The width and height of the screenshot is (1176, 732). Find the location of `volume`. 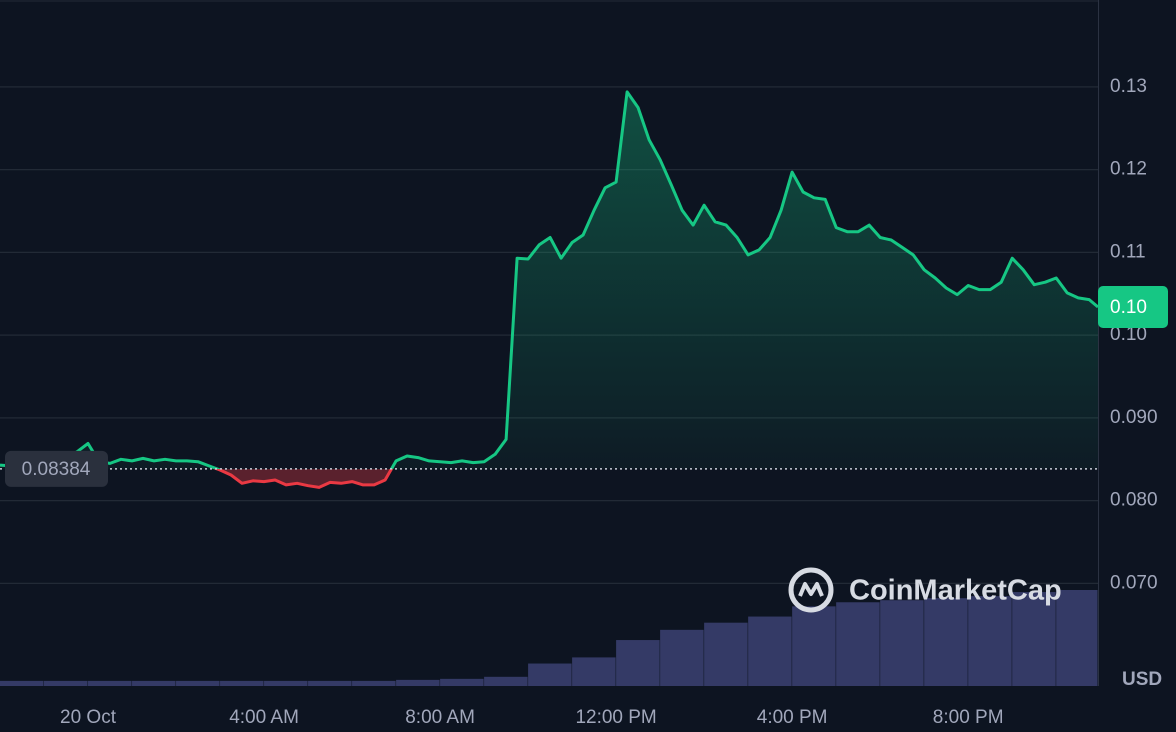

volume is located at coordinates (549, 638).